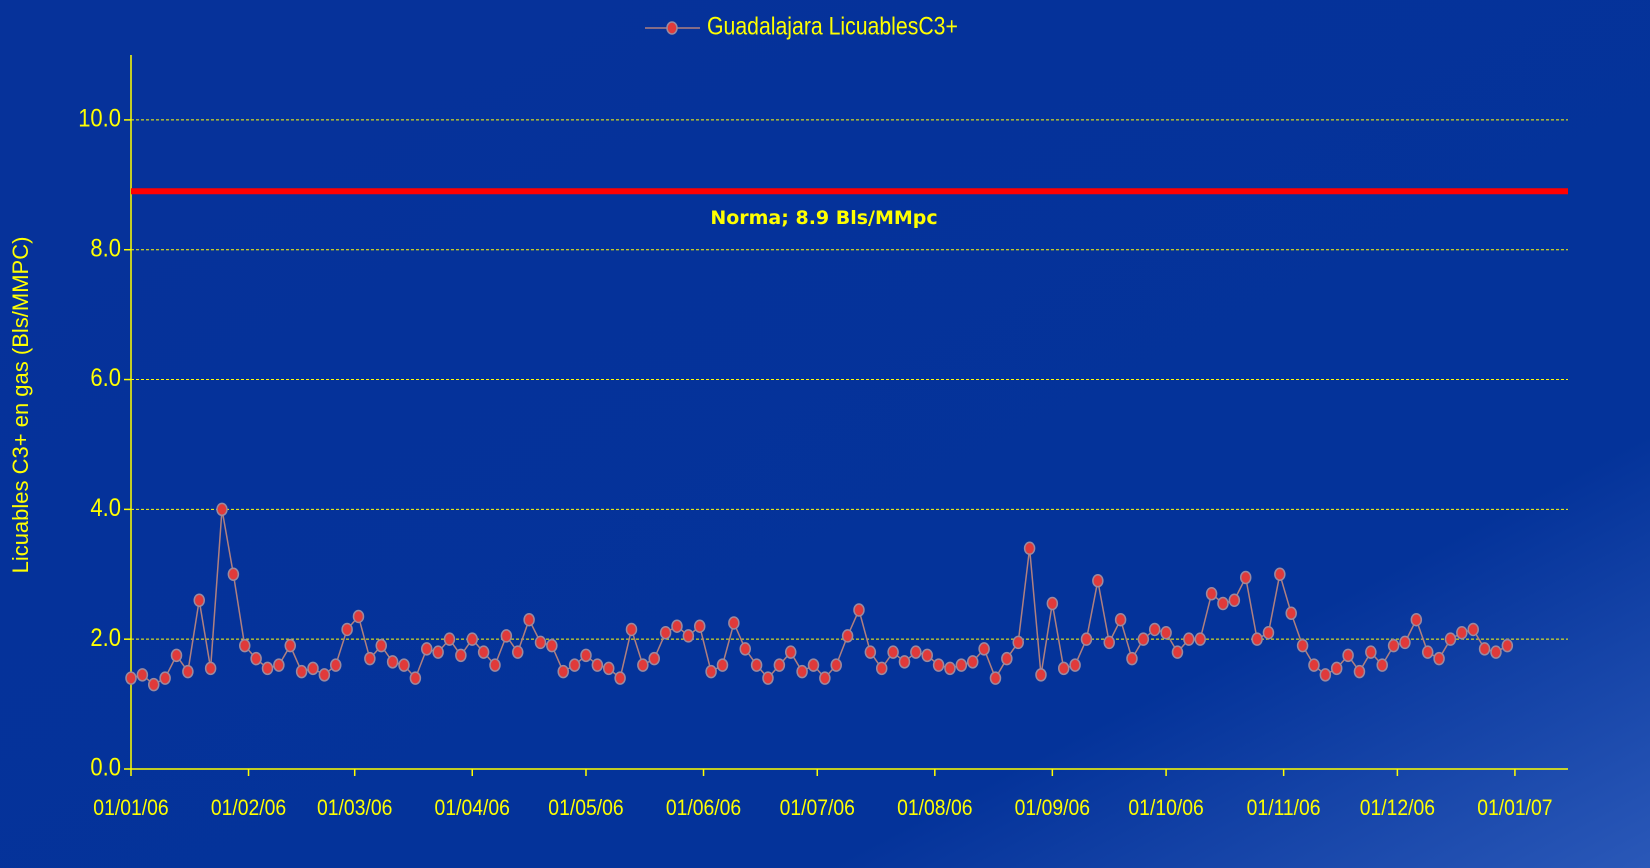  Describe the element at coordinates (1514, 808) in the screenshot. I see `x-tick-label: 01/01/07` at that location.